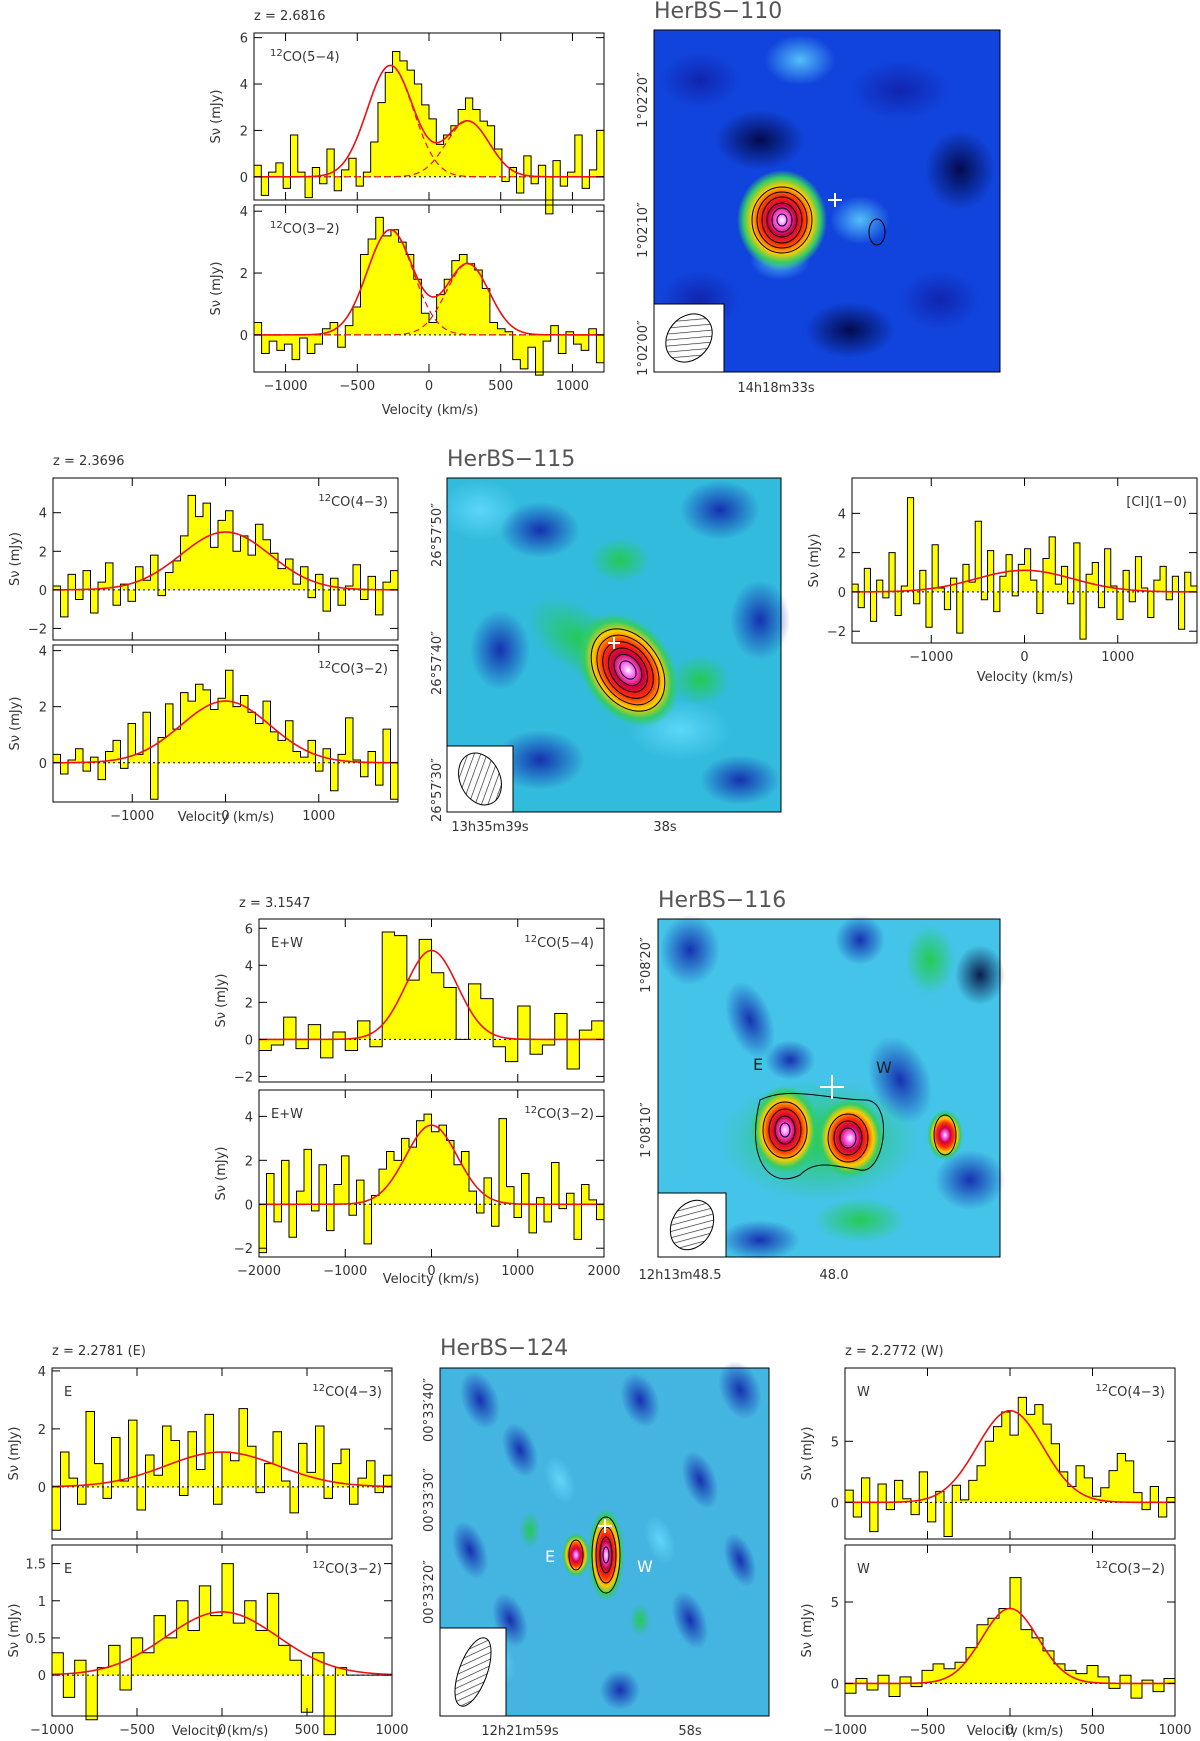 Image resolution: width=1200 pixels, height=1741 pixels. What do you see at coordinates (646, 965) in the screenshot?
I see `dec-tick-label: 1°08′20″` at bounding box center [646, 965].